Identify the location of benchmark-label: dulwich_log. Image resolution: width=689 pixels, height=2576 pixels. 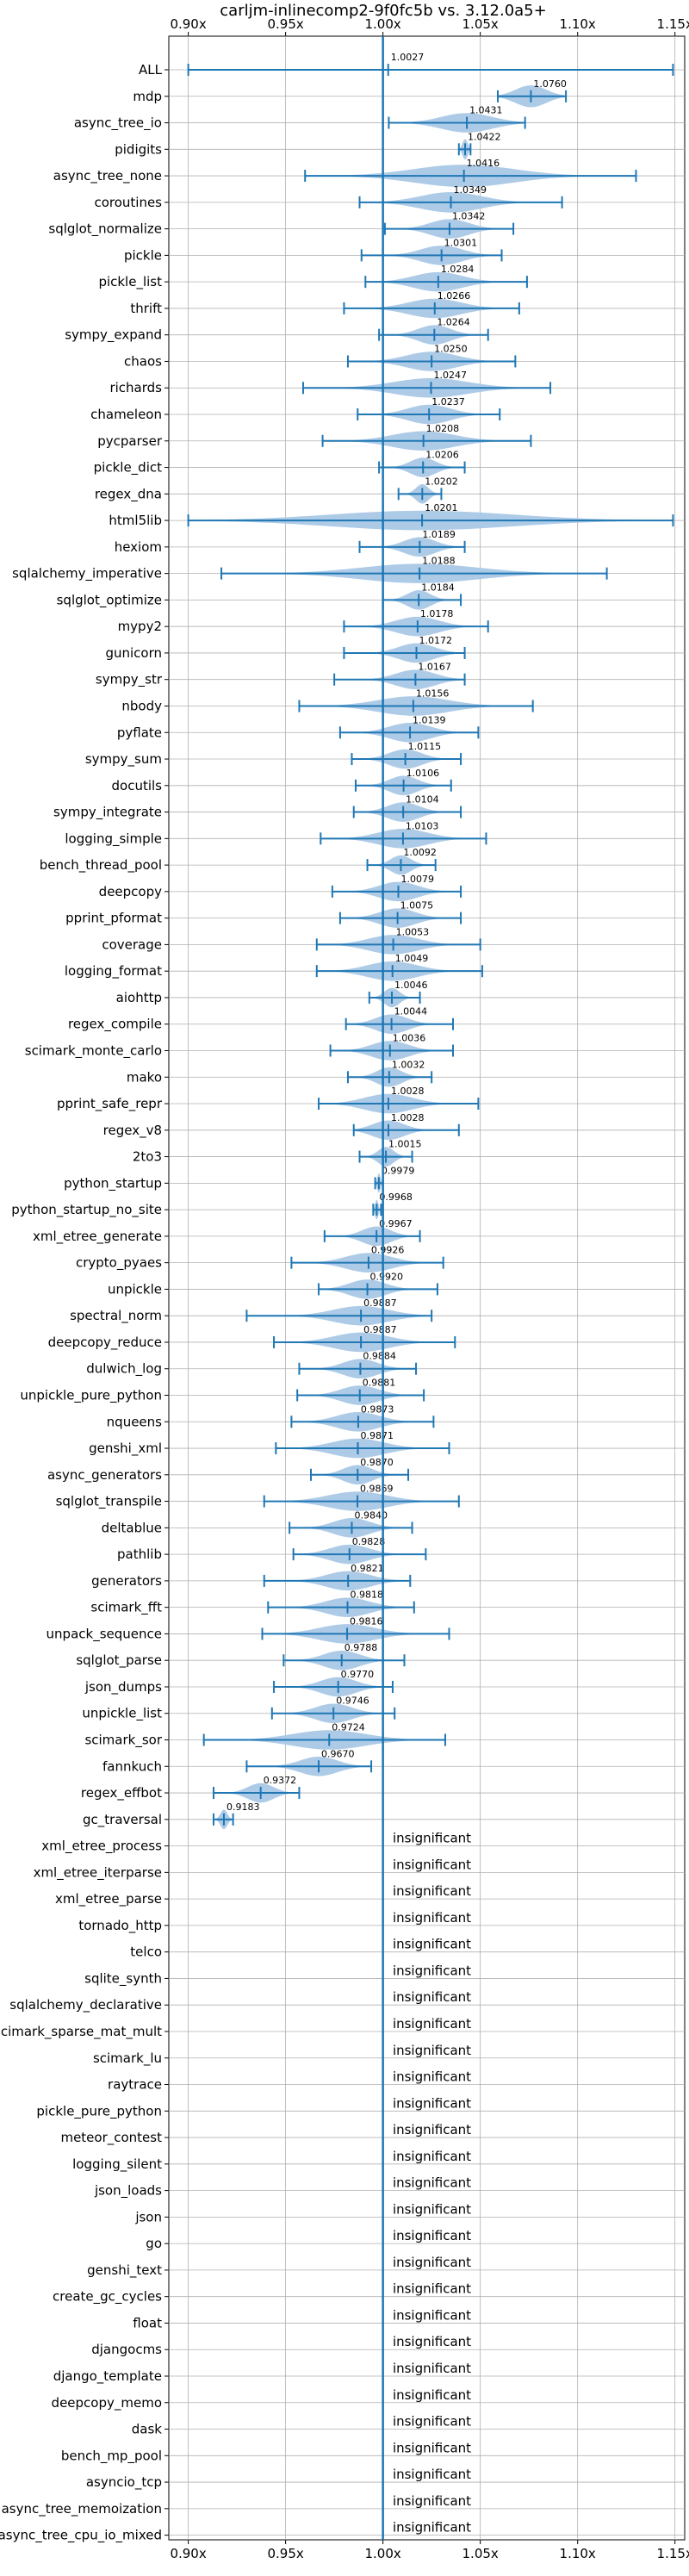
(124, 1370).